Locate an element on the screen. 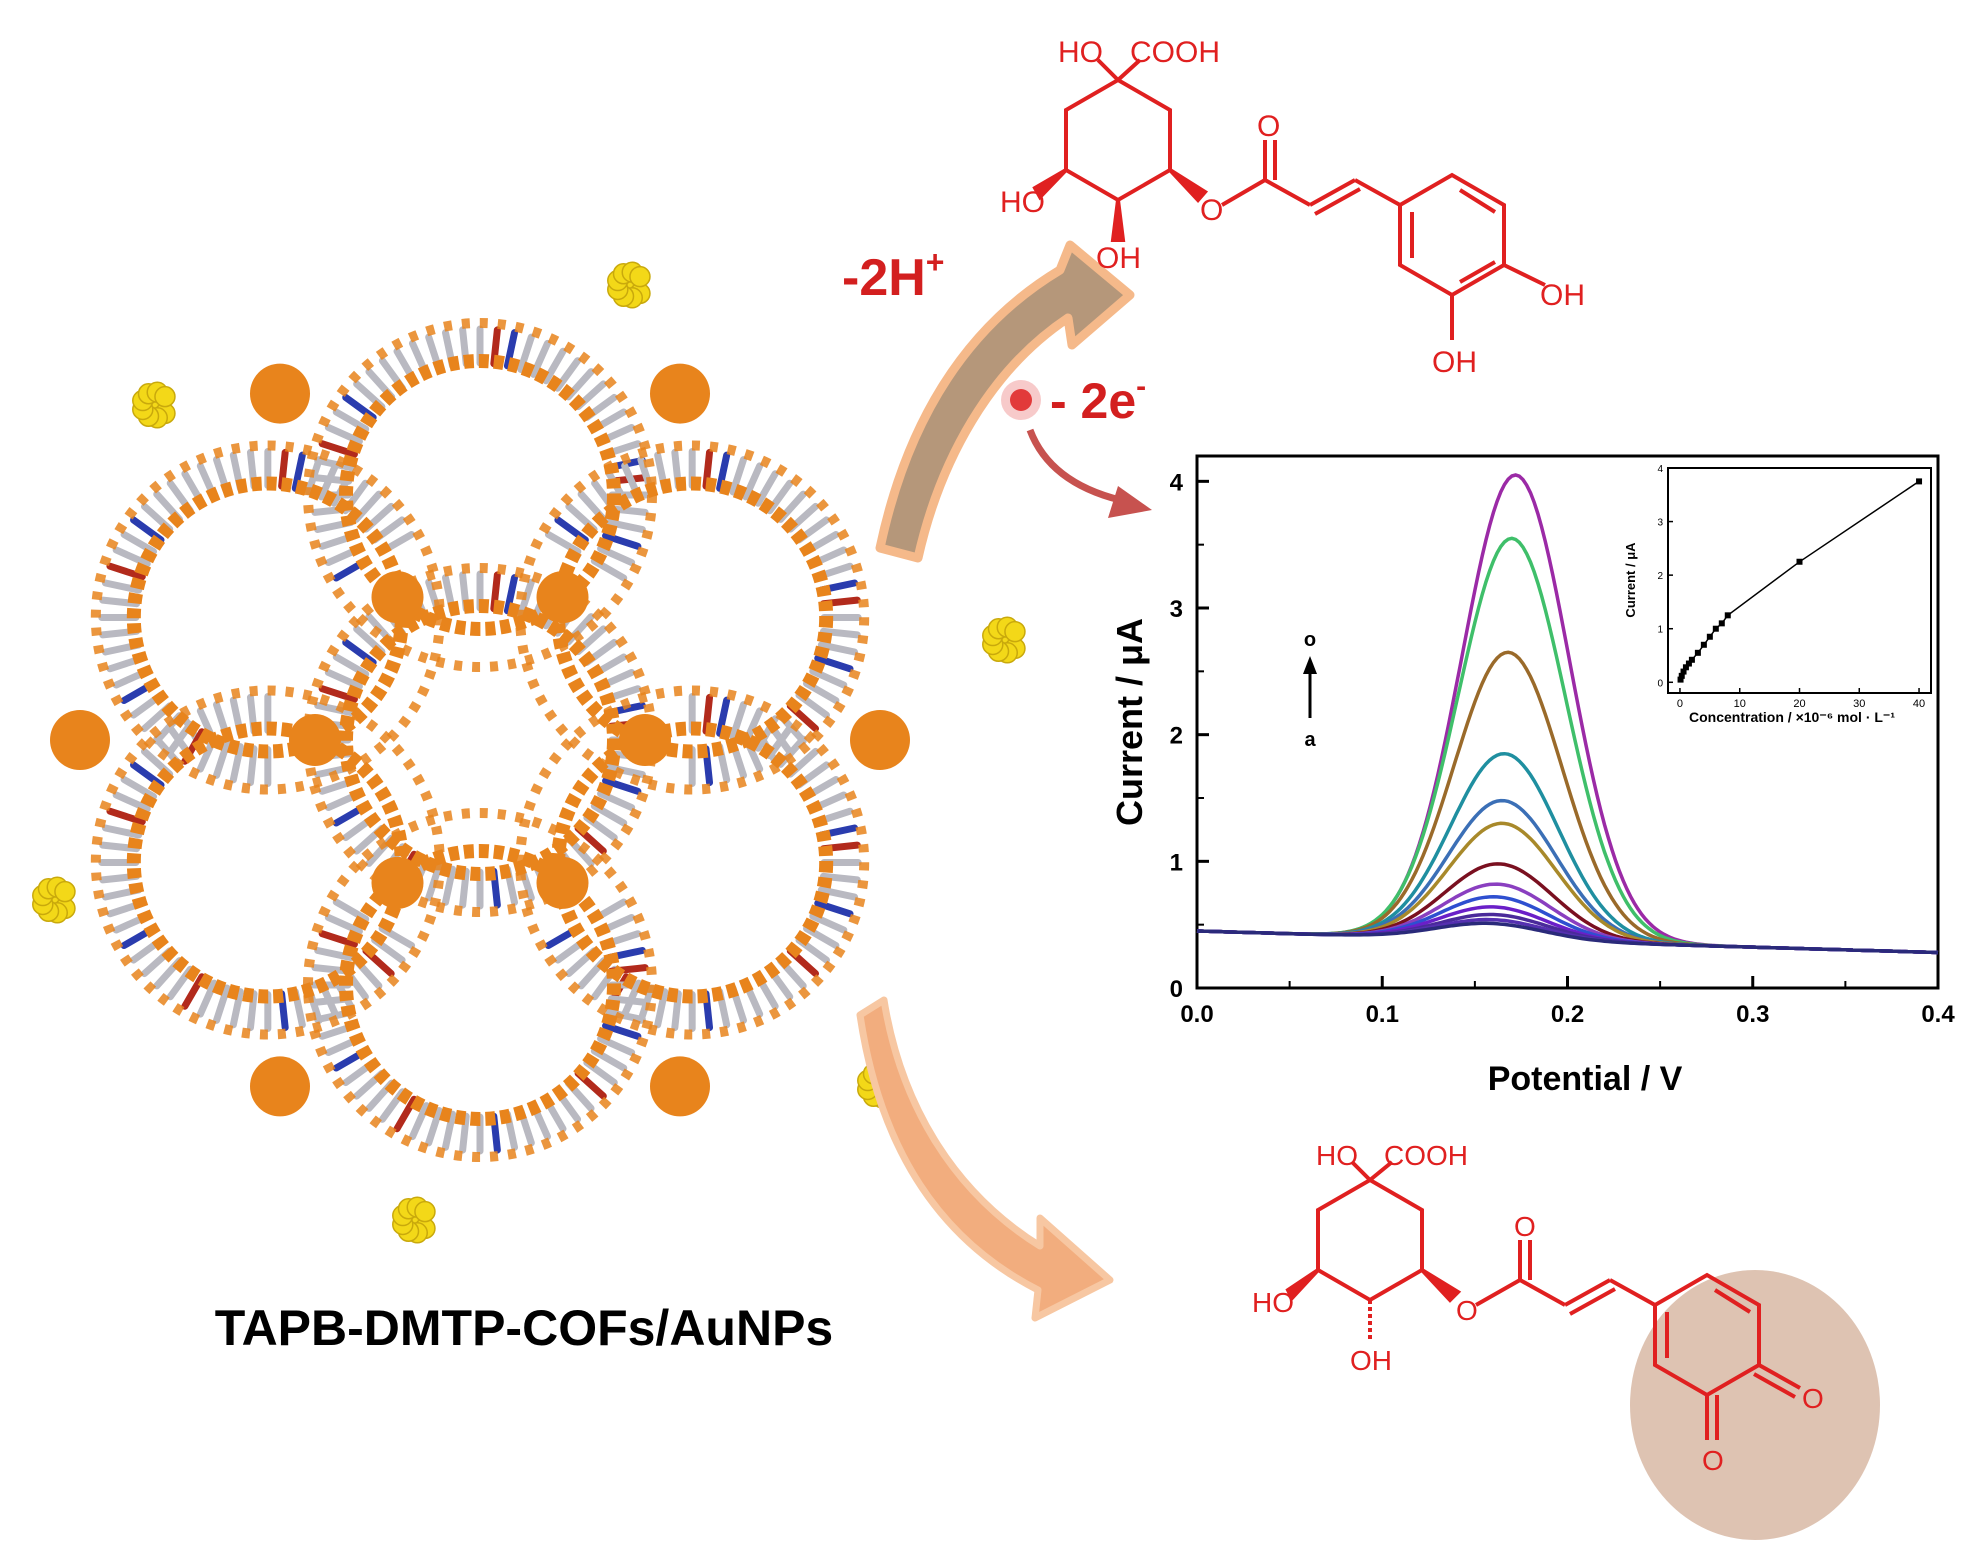 Image resolution: width=1973 pixels, height=1551 pixels. inset-ytick-label: 2 is located at coordinates (1660, 576).